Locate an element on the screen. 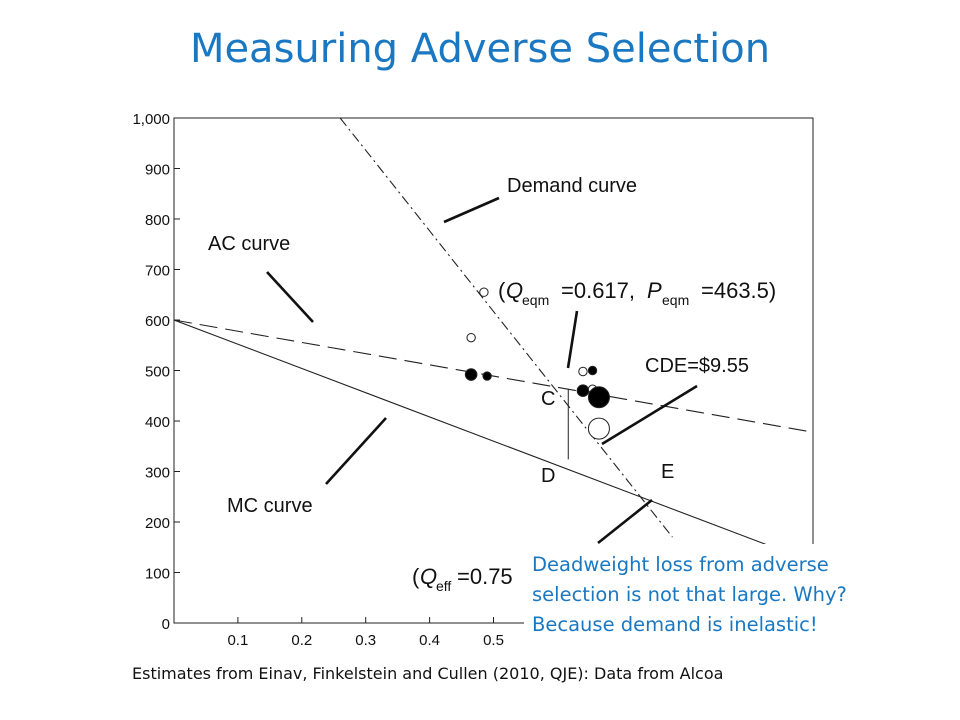  y-tick-label: 500 is located at coordinates (157, 372).